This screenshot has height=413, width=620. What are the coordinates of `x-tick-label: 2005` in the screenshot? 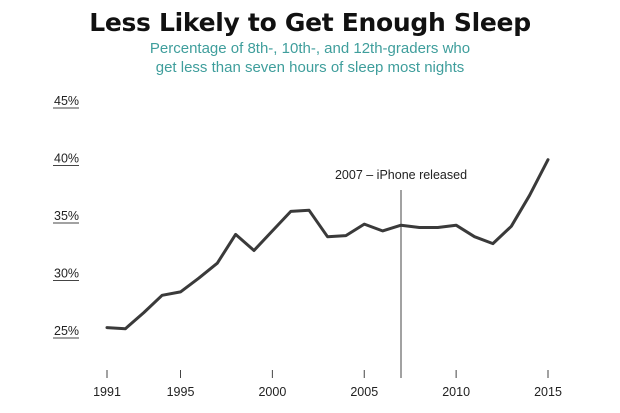 It's located at (364, 392).